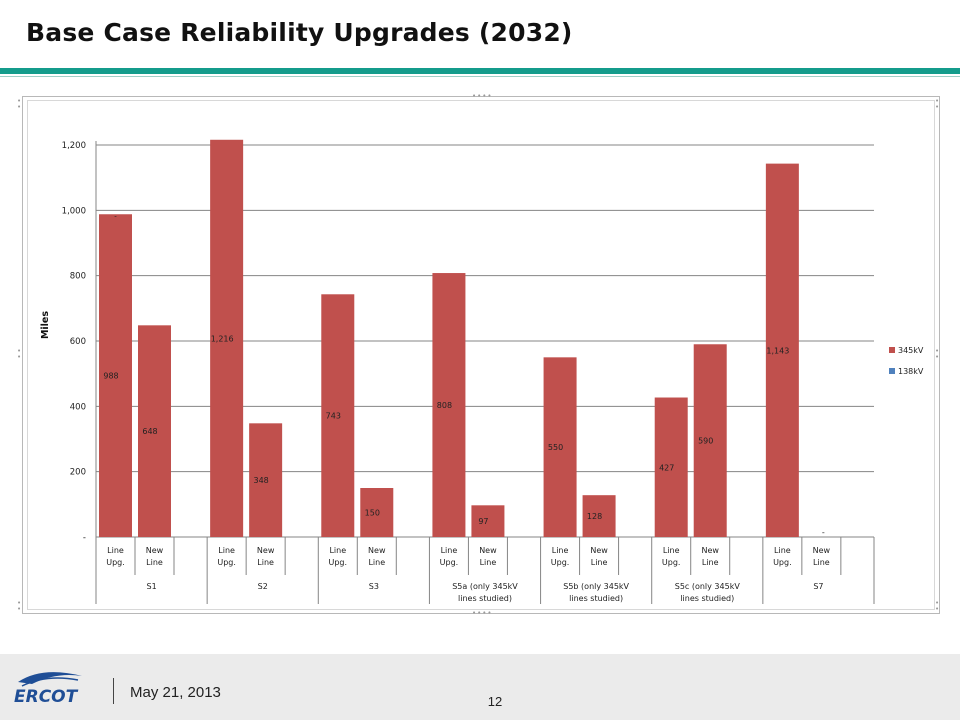 This screenshot has width=960, height=720. I want to click on data-label-345kV-13: -, so click(823, 532).